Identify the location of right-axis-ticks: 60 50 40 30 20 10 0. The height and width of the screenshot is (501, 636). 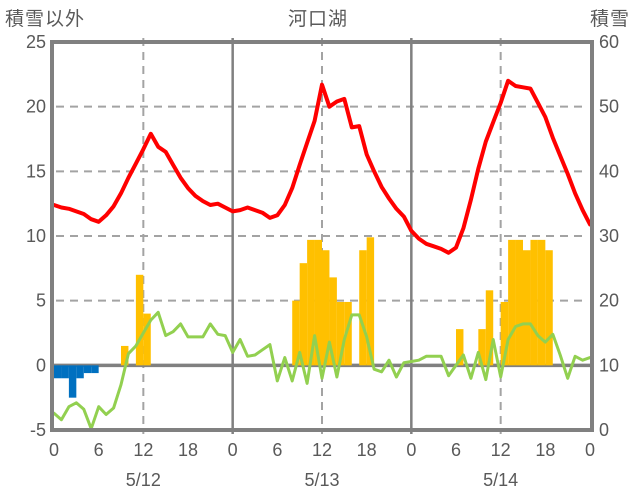
(609, 236).